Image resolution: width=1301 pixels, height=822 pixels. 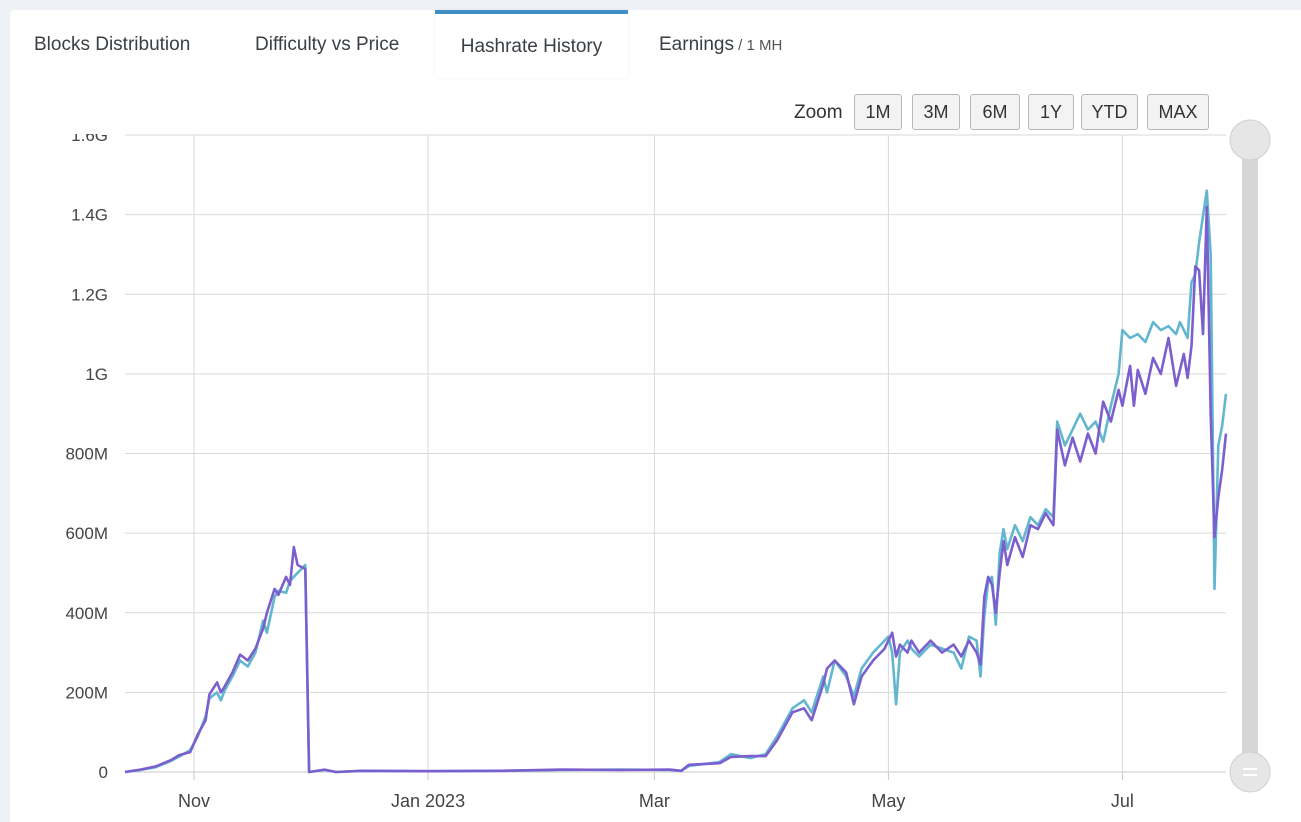 What do you see at coordinates (1250, 772) in the screenshot?
I see `scrollbar-bottom-handle` at bounding box center [1250, 772].